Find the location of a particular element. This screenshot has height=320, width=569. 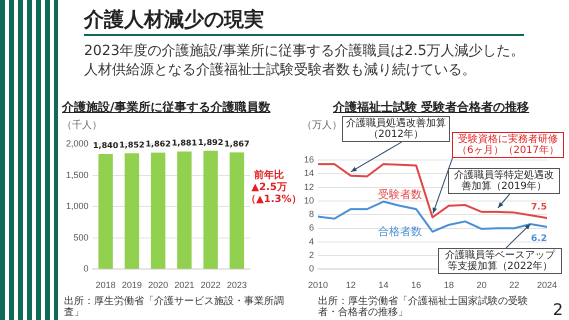

x-tick-label: 16 is located at coordinates (416, 285).